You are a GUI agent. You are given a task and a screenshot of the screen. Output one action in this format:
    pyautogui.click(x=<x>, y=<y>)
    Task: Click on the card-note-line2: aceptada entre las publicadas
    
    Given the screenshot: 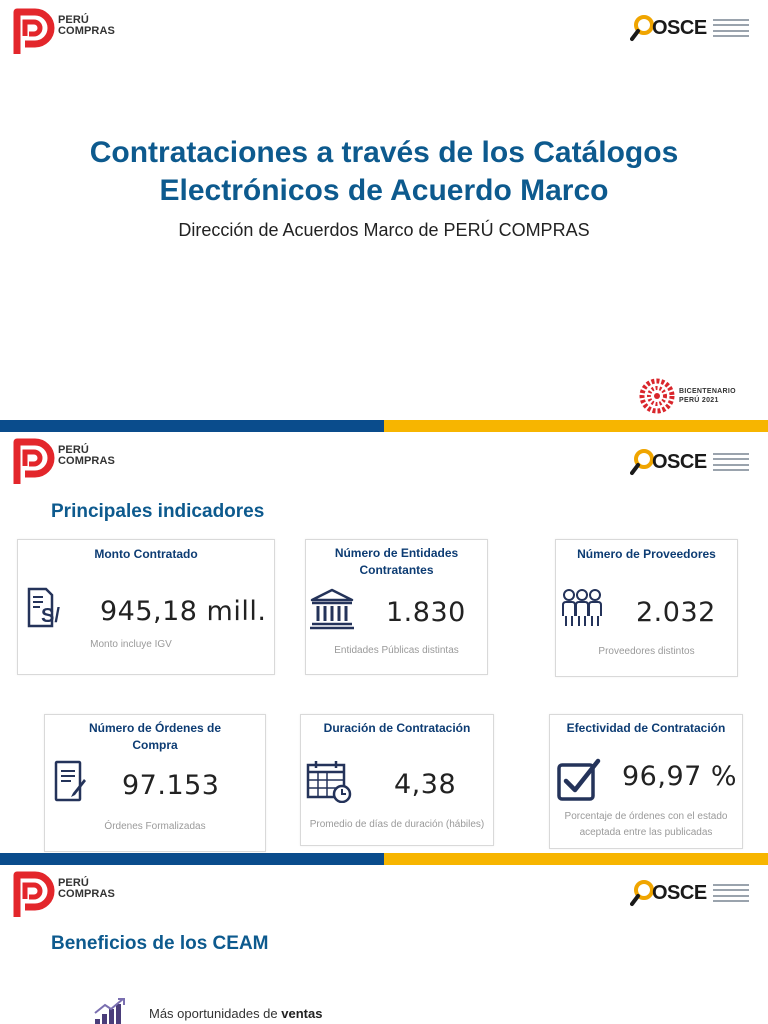 What is the action you would take?
    pyautogui.click(x=646, y=832)
    